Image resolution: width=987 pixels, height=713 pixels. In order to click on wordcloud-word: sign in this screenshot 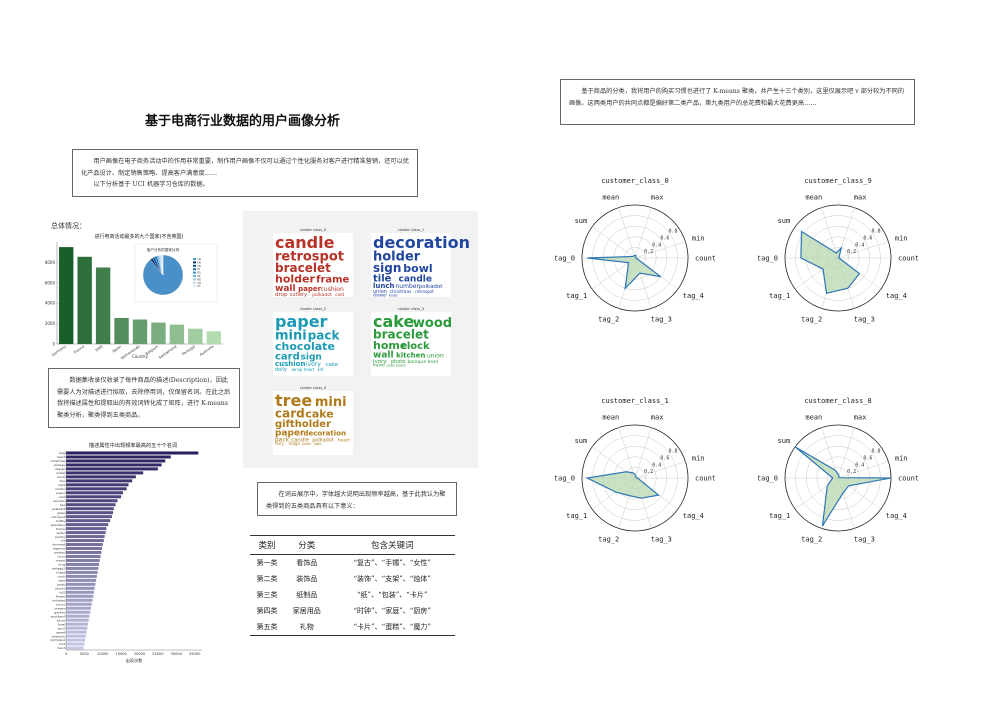, I will do `click(387, 268)`.